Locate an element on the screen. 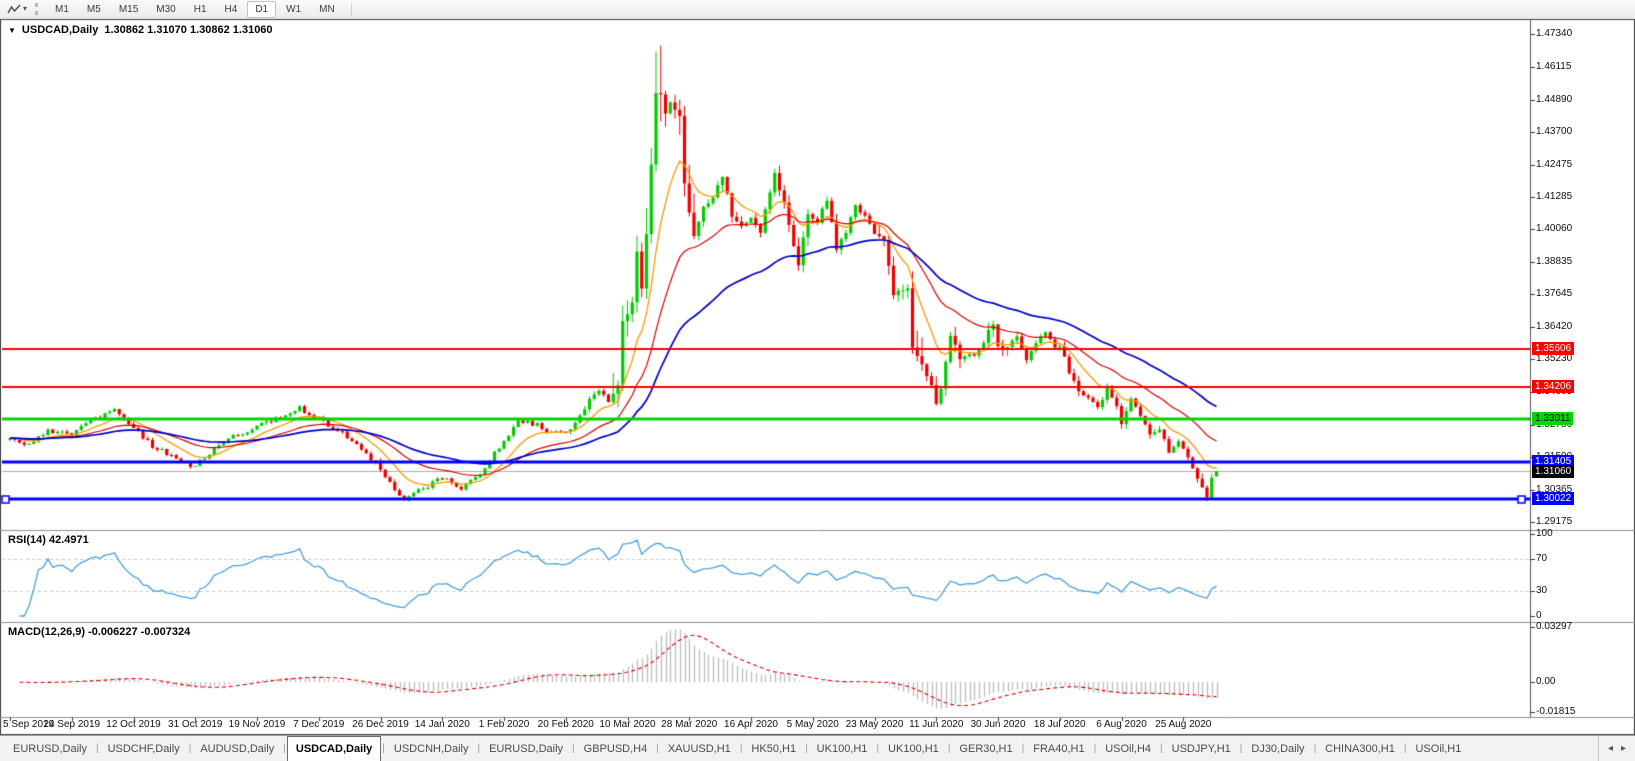 The image size is (1635, 761). chart-tab-usoil-h1: USOil,H1 is located at coordinates (1438, 748).